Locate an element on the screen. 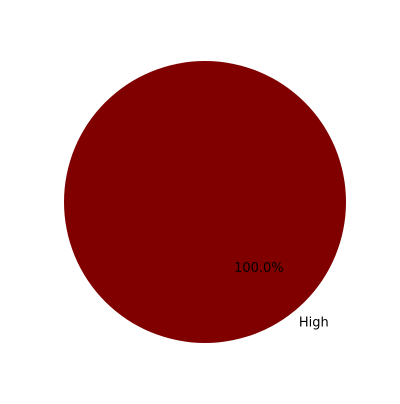 This screenshot has height=404, width=400. pie-slice-percent-label: 100.0% is located at coordinates (259, 268).